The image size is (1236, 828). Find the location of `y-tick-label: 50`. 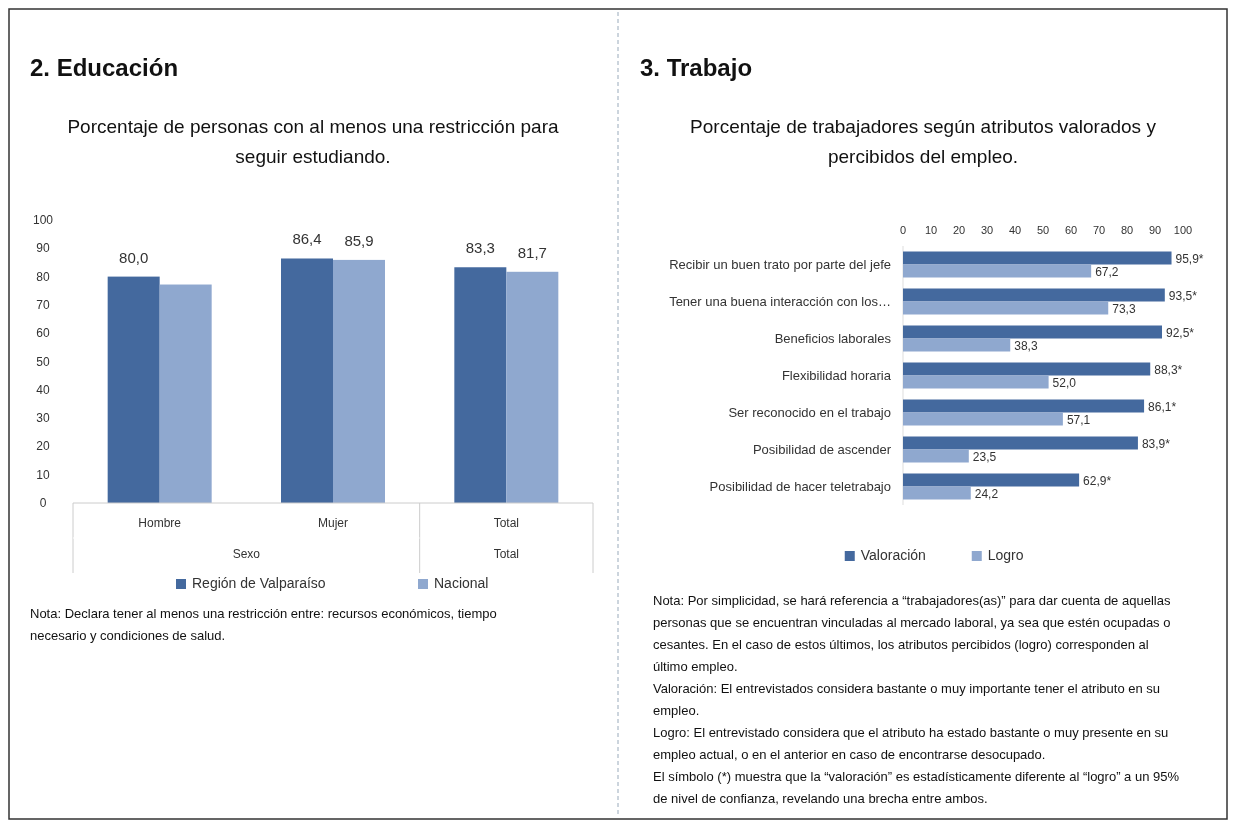

y-tick-label: 50 is located at coordinates (43, 361).